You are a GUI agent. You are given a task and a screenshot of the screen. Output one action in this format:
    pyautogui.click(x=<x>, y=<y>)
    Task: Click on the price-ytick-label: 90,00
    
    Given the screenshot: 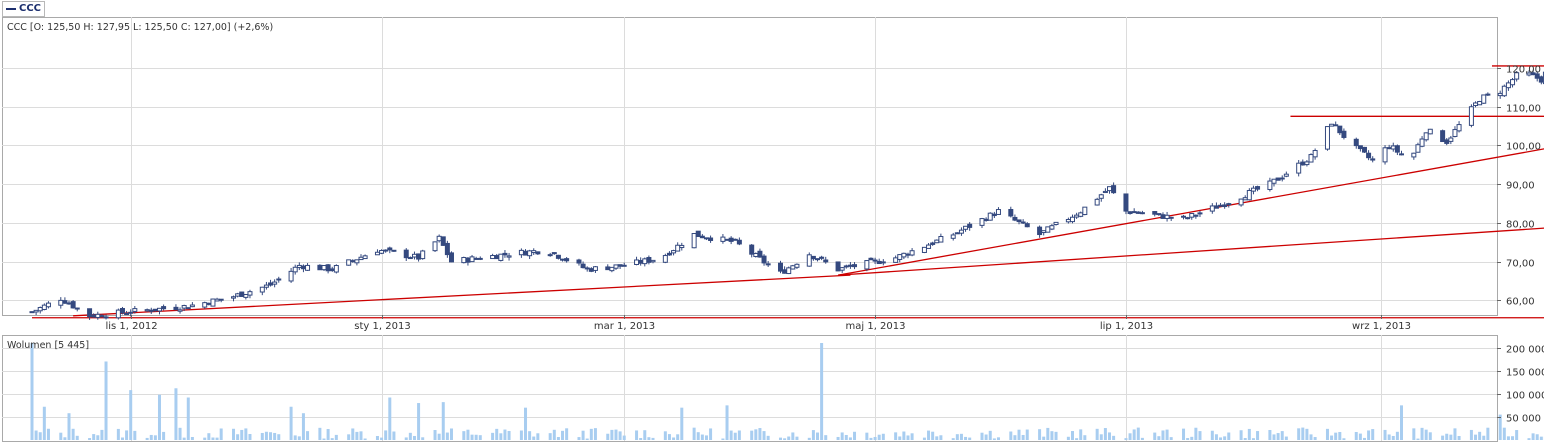 What is the action you would take?
    pyautogui.click(x=1520, y=186)
    